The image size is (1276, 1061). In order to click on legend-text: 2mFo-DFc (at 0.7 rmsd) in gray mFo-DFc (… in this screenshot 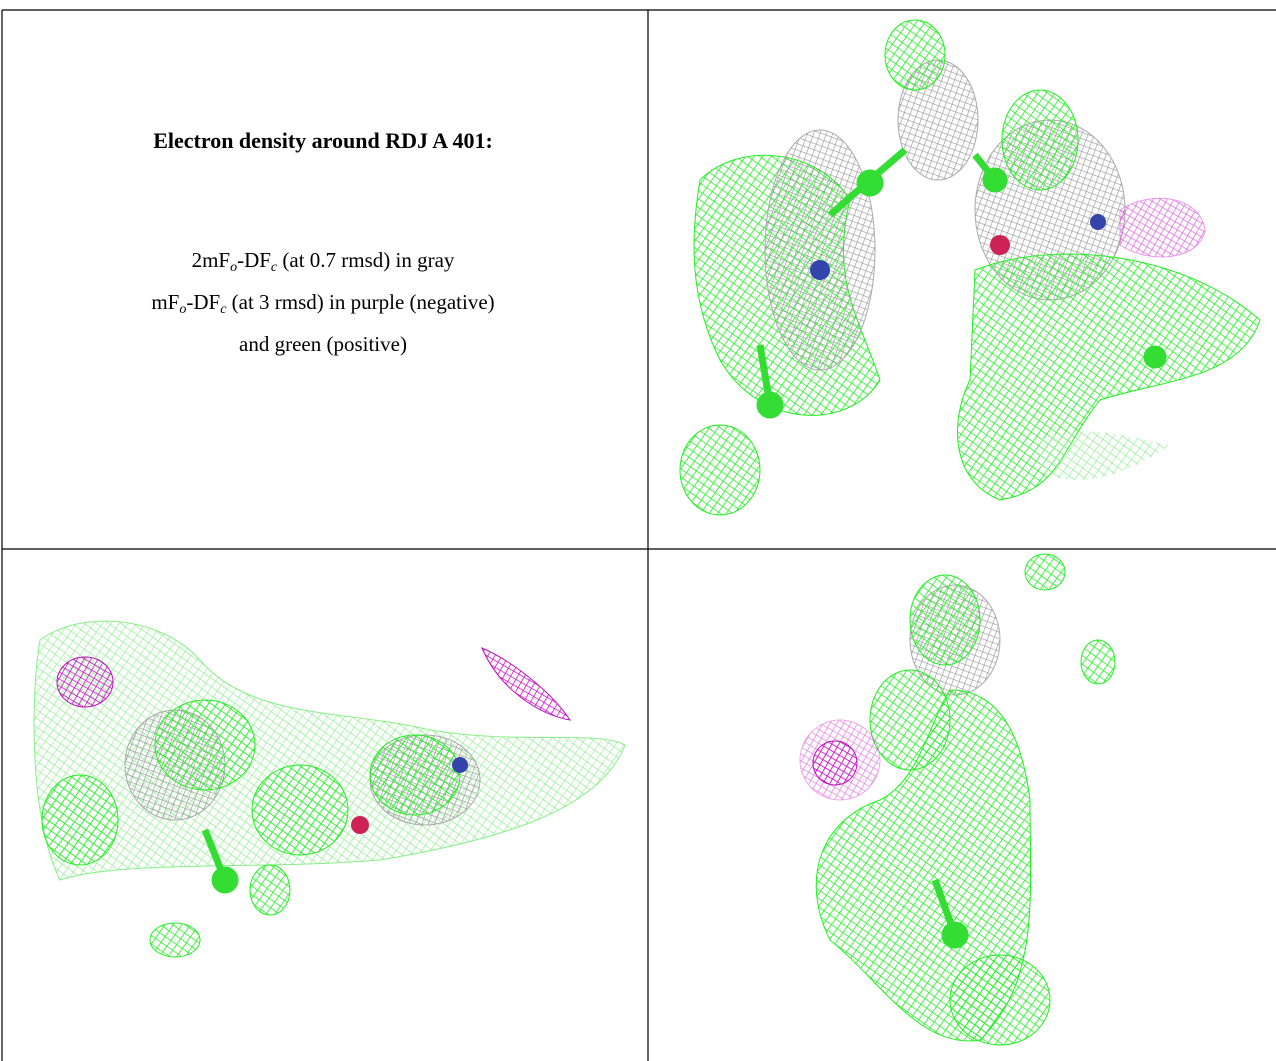, I will do `click(323, 302)`.